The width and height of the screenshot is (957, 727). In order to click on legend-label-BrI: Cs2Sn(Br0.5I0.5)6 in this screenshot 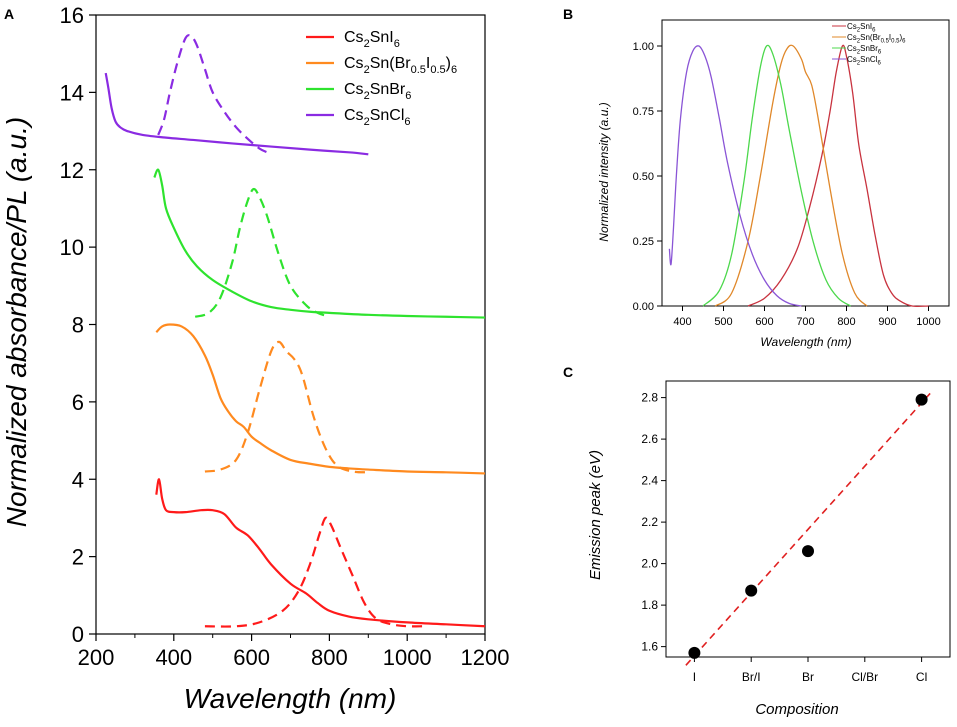, I will do `click(400, 65)`.